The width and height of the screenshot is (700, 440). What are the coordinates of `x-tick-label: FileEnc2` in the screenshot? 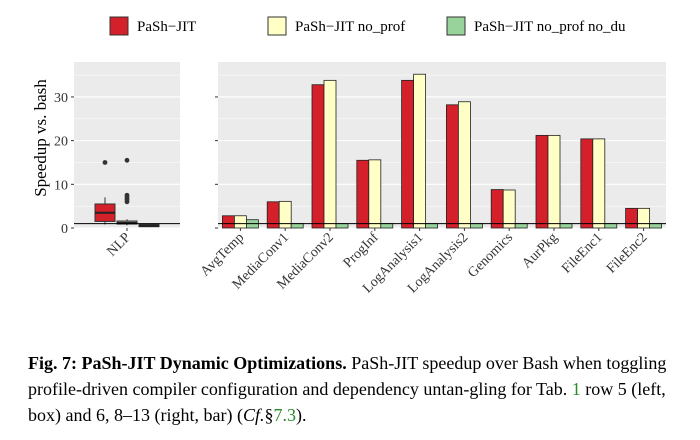 It's located at (627, 253).